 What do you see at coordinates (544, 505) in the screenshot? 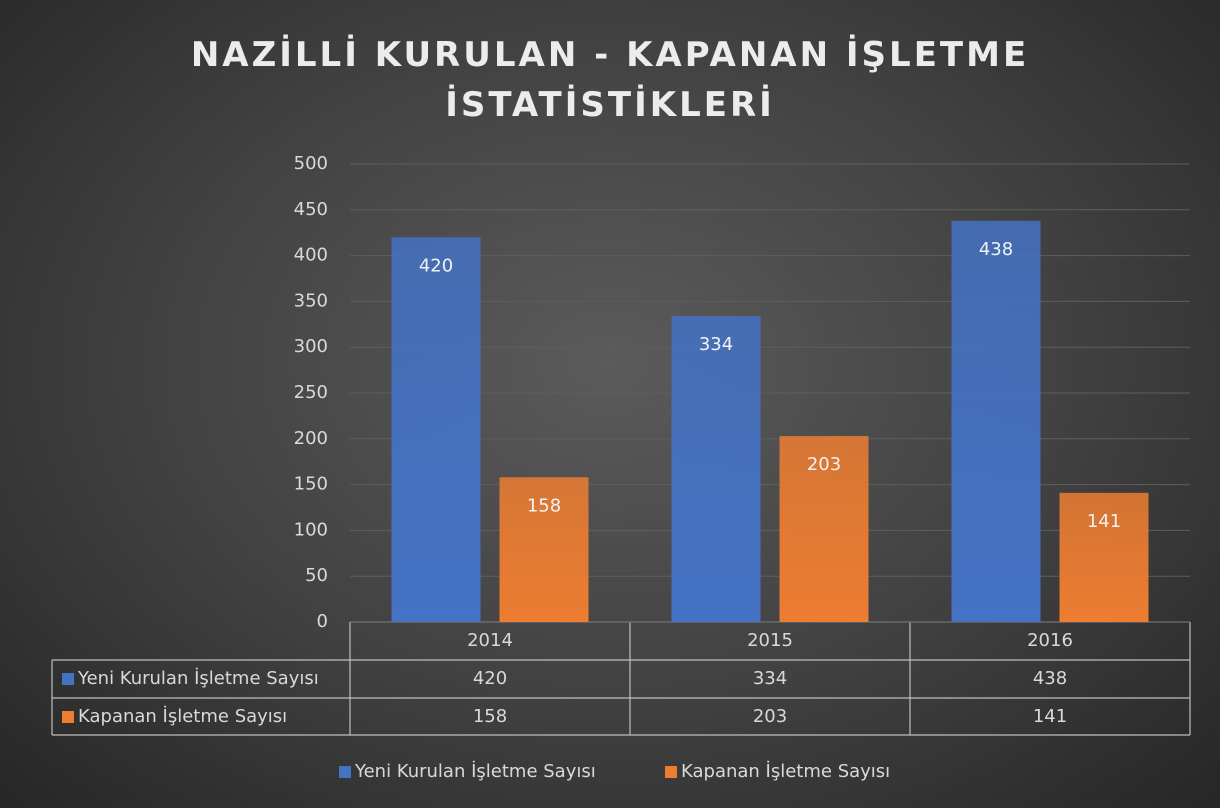
I see `data-label: 158` at bounding box center [544, 505].